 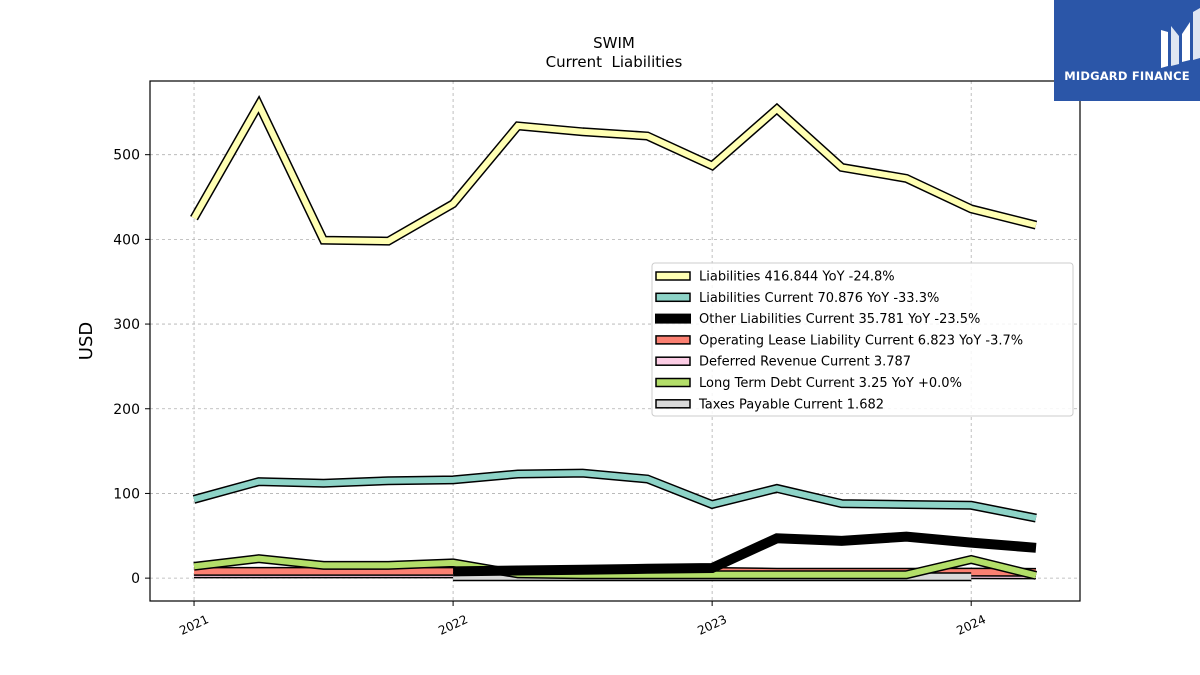 I want to click on x-tick-label: 2022, so click(x=453, y=625).